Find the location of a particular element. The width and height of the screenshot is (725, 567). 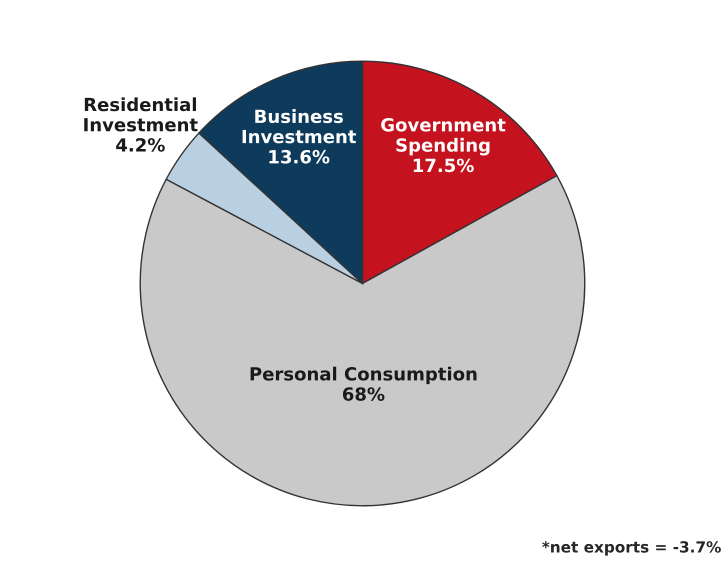

data-label: 13.6% is located at coordinates (299, 157).